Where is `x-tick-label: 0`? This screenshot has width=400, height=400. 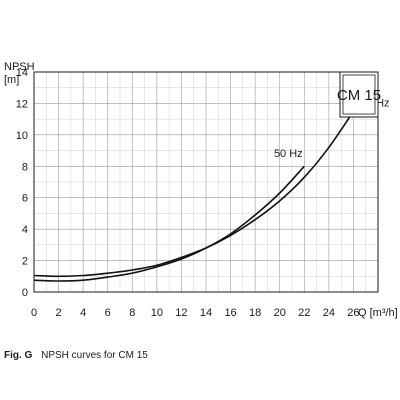
x-tick-label: 0 is located at coordinates (34, 313).